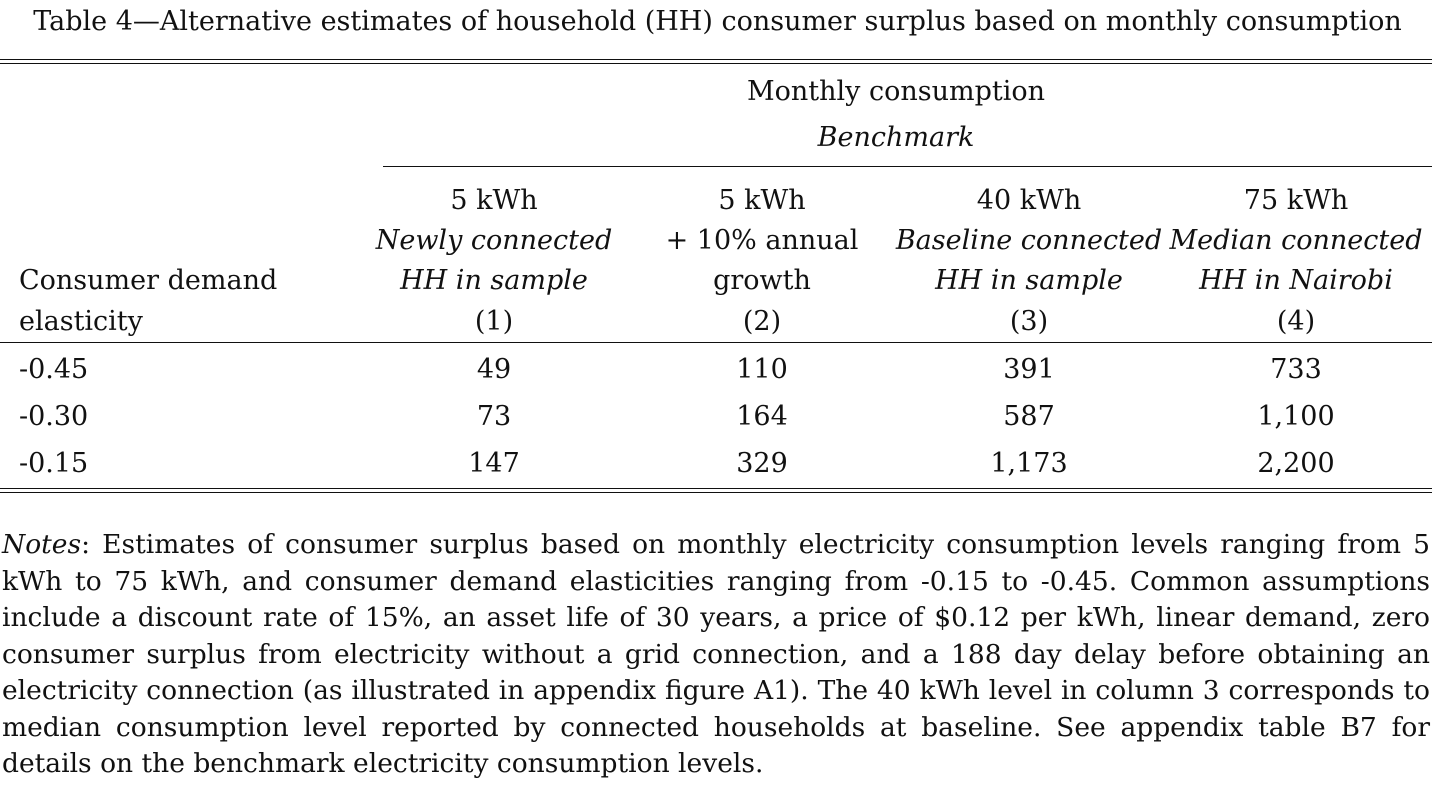  Describe the element at coordinates (54, 416) in the screenshot. I see `elasticity-cell: -0.30` at that location.